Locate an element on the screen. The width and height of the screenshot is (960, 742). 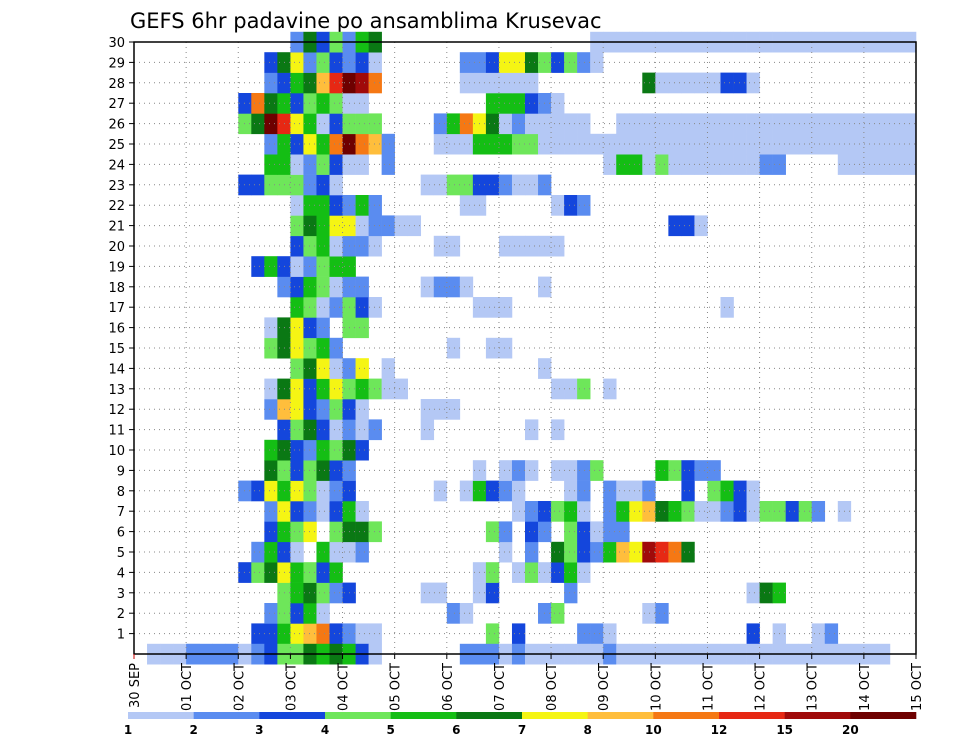
x-tick-label: 10 OCT is located at coordinates (656, 687).